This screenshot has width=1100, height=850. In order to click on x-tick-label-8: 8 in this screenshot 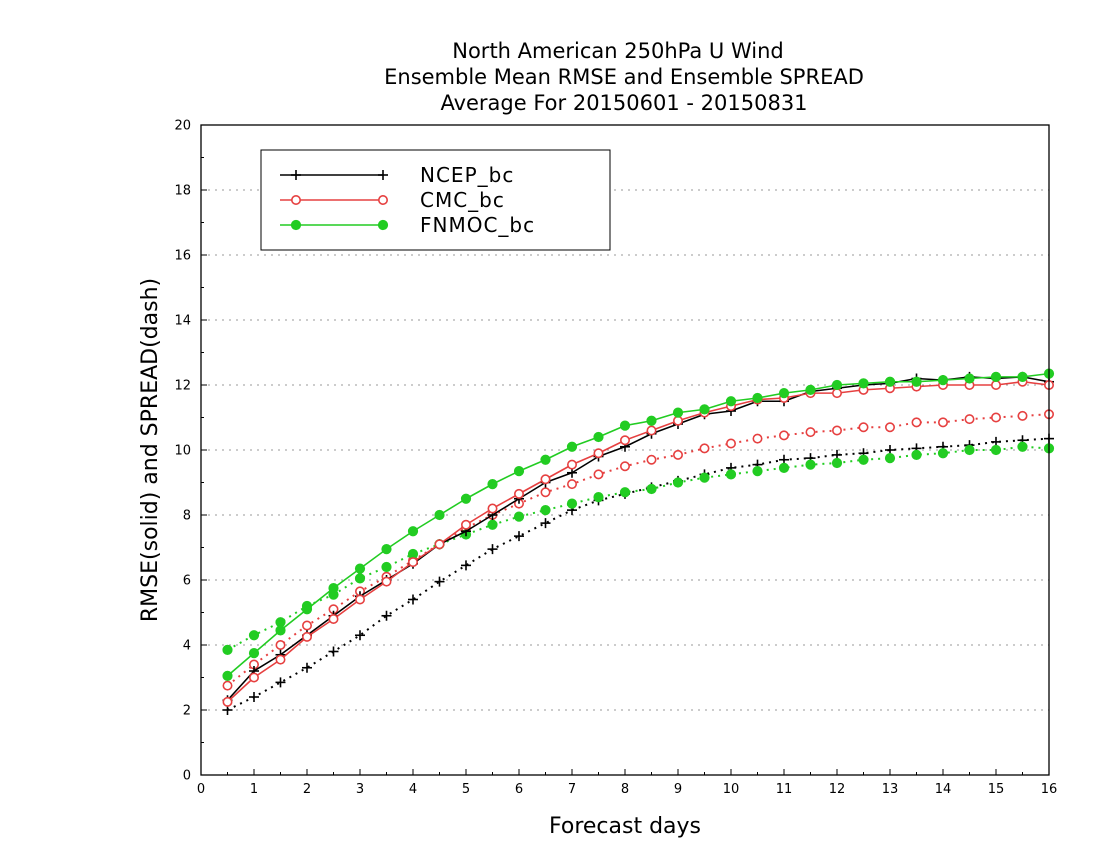, I will do `click(625, 789)`.